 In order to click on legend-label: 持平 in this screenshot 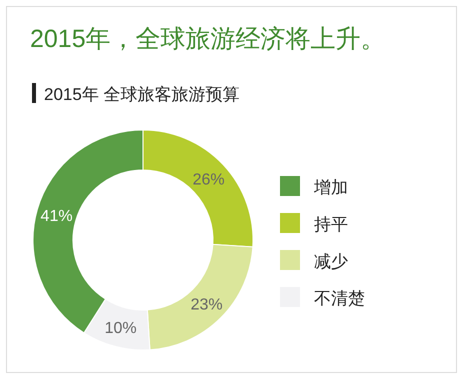, I will do `click(331, 224)`.